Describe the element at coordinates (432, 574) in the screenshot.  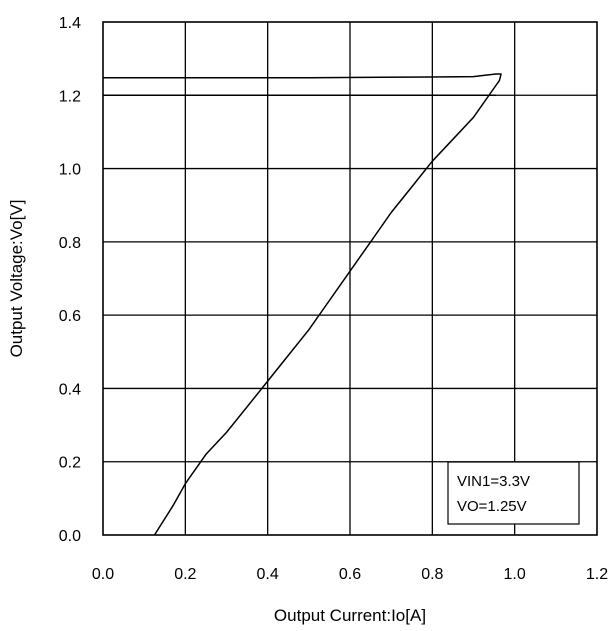
I see `x-tick-label: 0.8` at that location.